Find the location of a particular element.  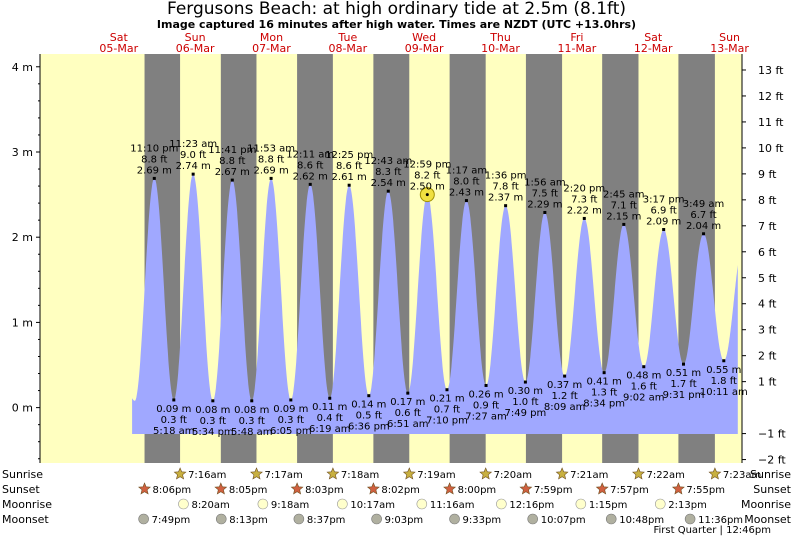

high-tide-meters: 2.15 m is located at coordinates (623, 216).